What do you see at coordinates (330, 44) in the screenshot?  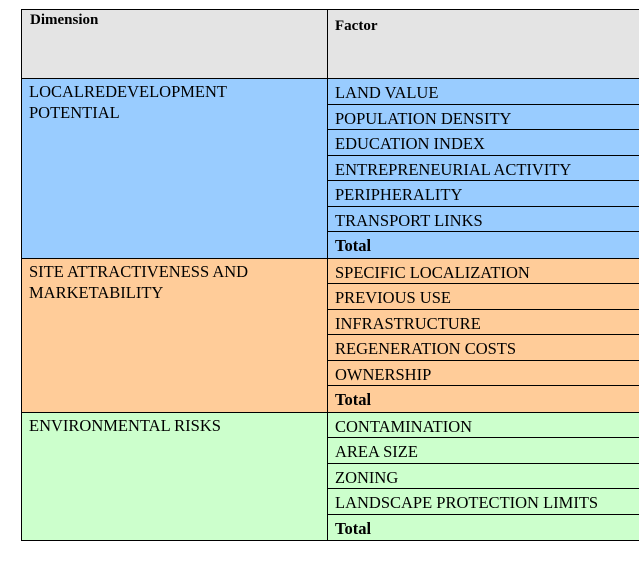 I see `table-header-row: Dimension Factor` at bounding box center [330, 44].